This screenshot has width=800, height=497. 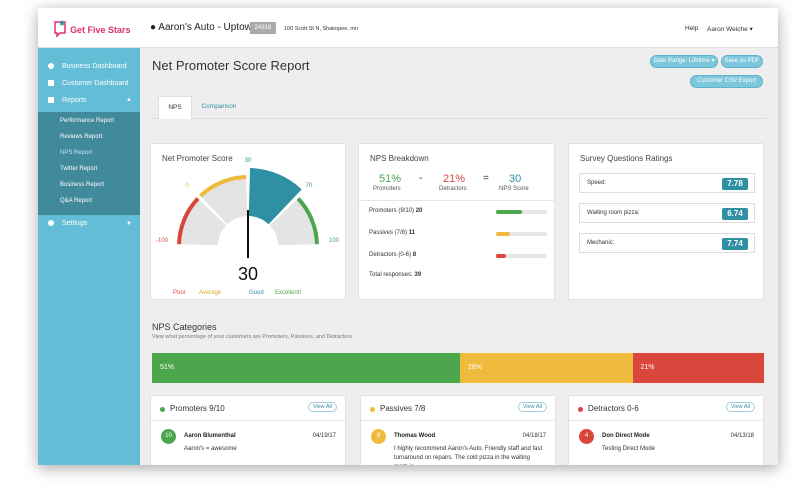 I want to click on gauge-tick-label: 30, so click(x=248, y=161).